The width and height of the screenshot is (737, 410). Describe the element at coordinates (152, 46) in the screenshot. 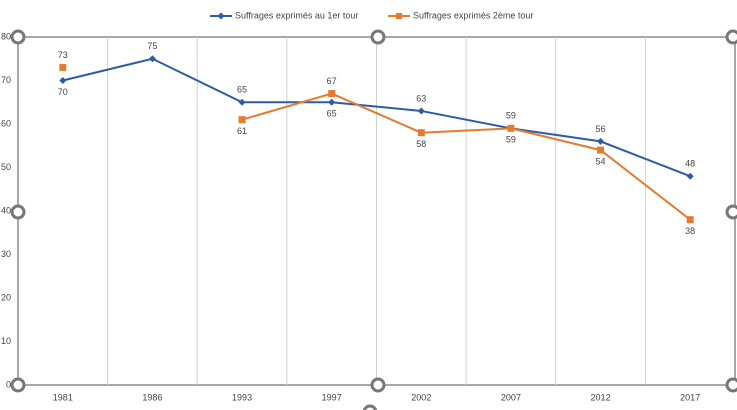

I see `data-label: 75` at that location.